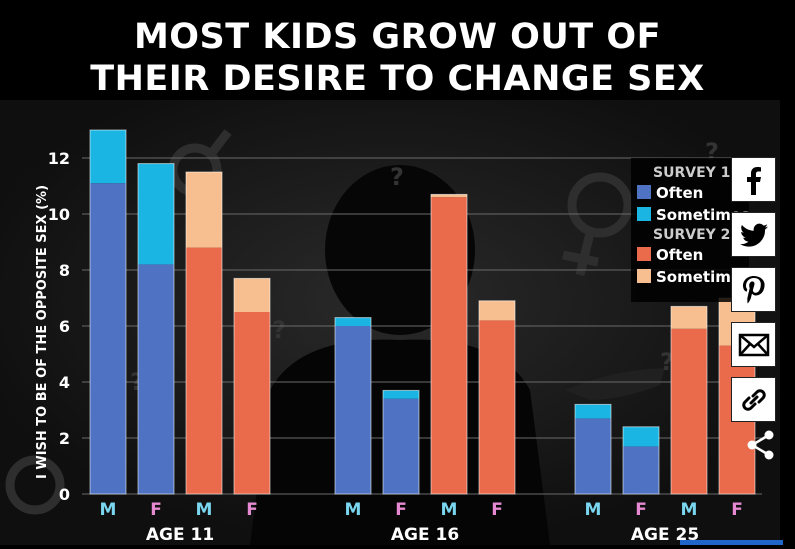 The image size is (795, 549). What do you see at coordinates (64, 382) in the screenshot?
I see `y-tick-label: 4` at bounding box center [64, 382].